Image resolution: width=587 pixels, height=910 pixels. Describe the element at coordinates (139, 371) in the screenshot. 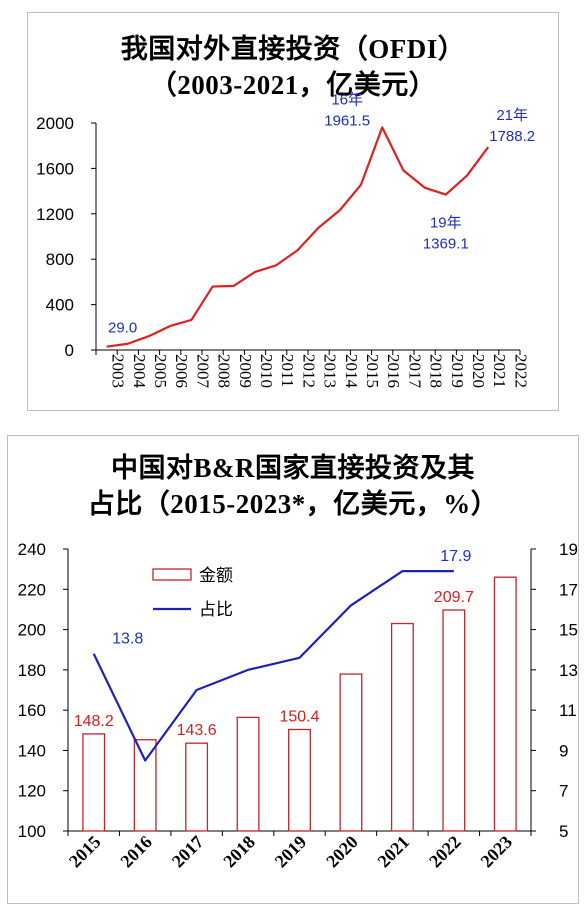

I see `x-tick-label: 2004` at that location.